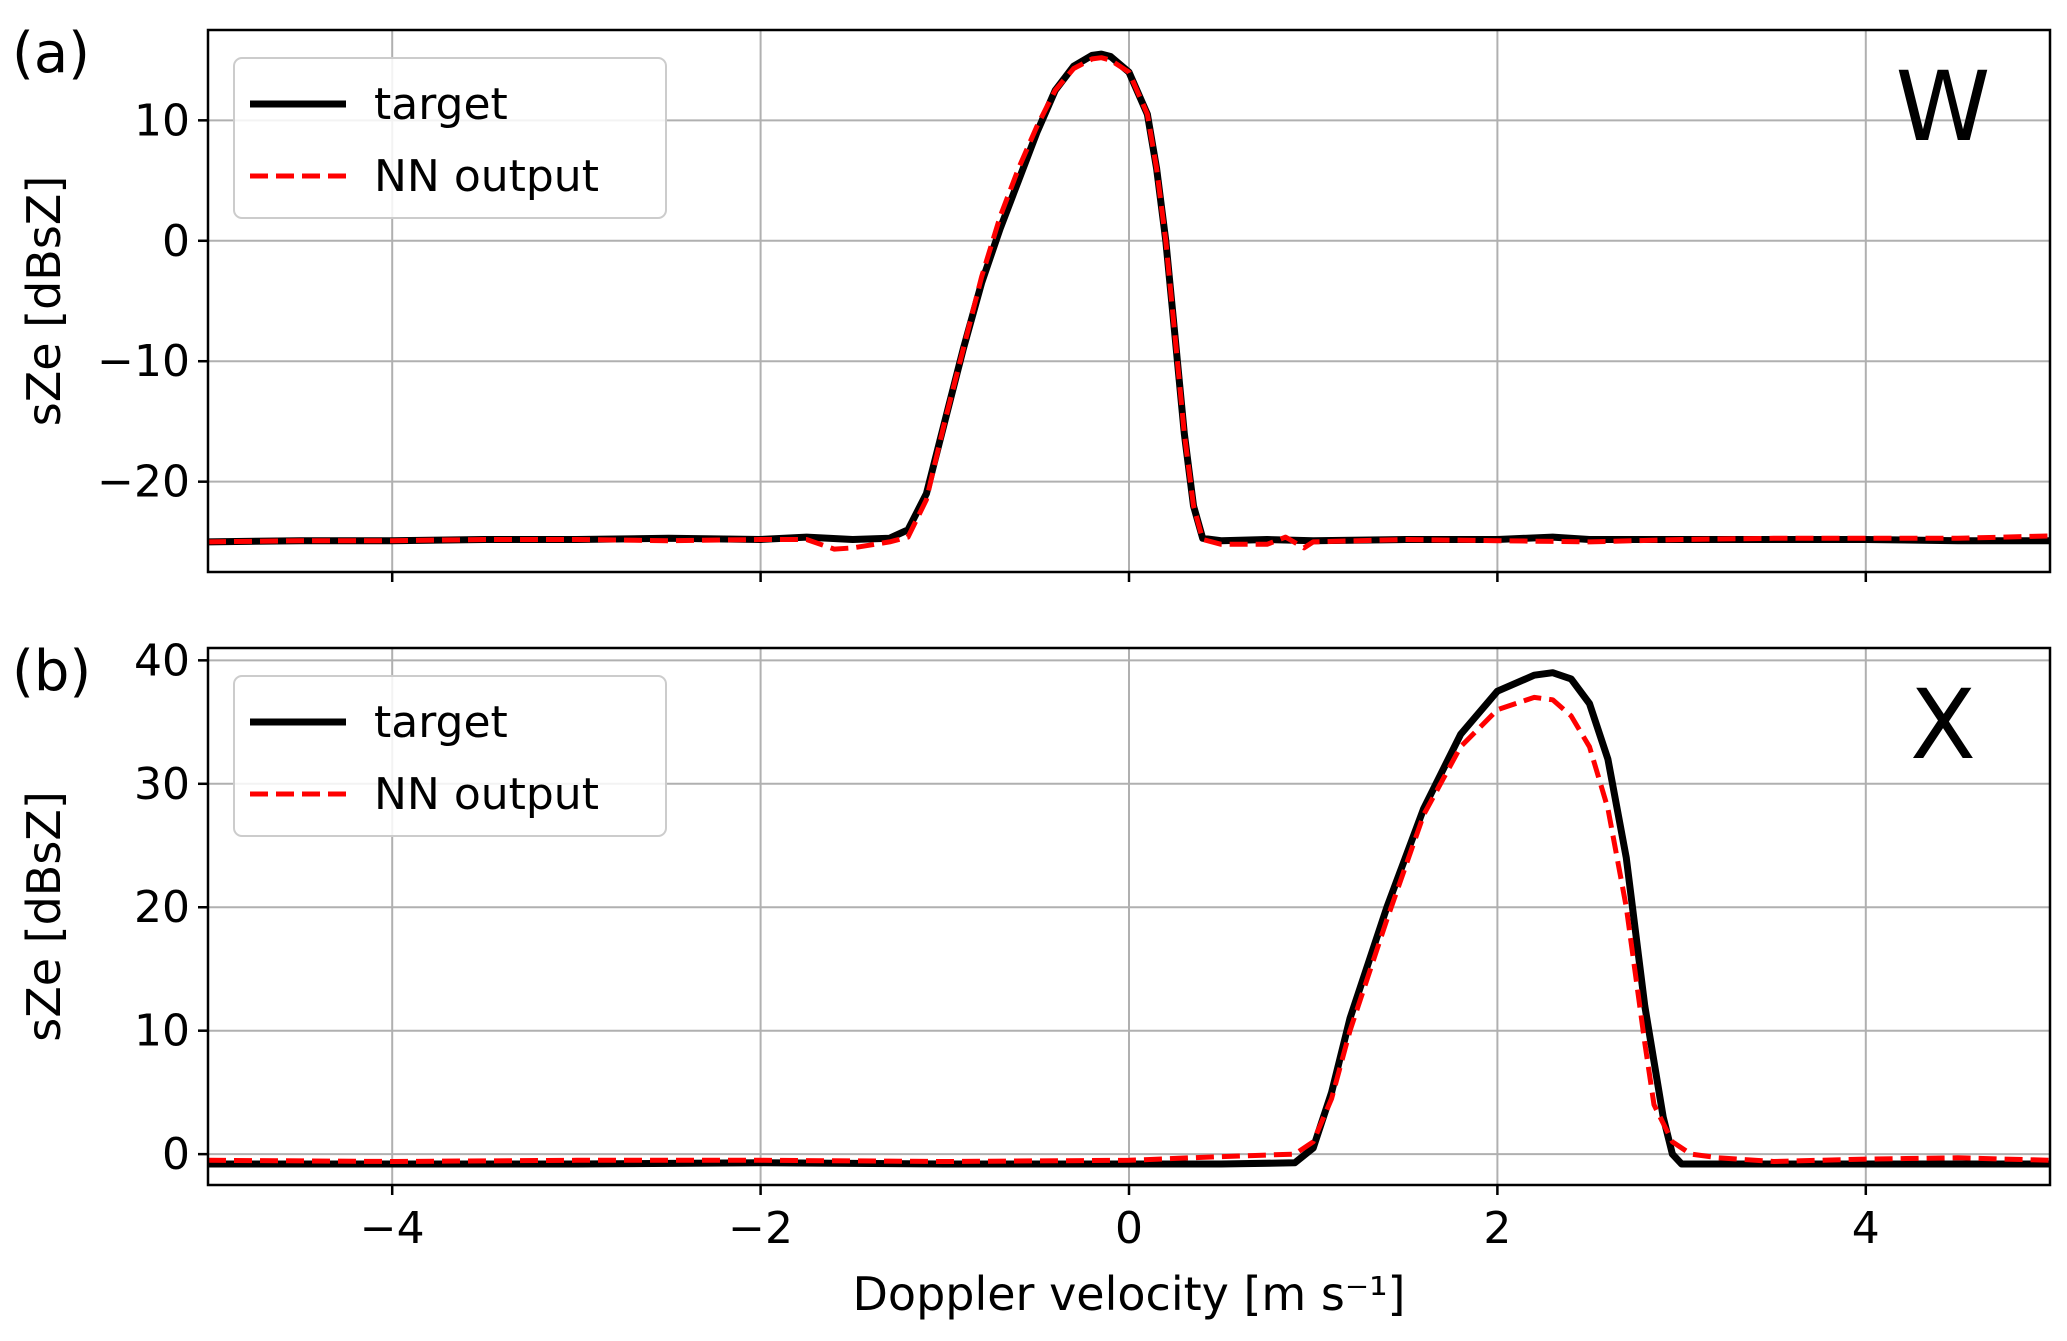  Describe the element at coordinates (1129, 1294) in the screenshot. I see `x-axis-label: Doppler velocity [m s⁻¹]` at that location.